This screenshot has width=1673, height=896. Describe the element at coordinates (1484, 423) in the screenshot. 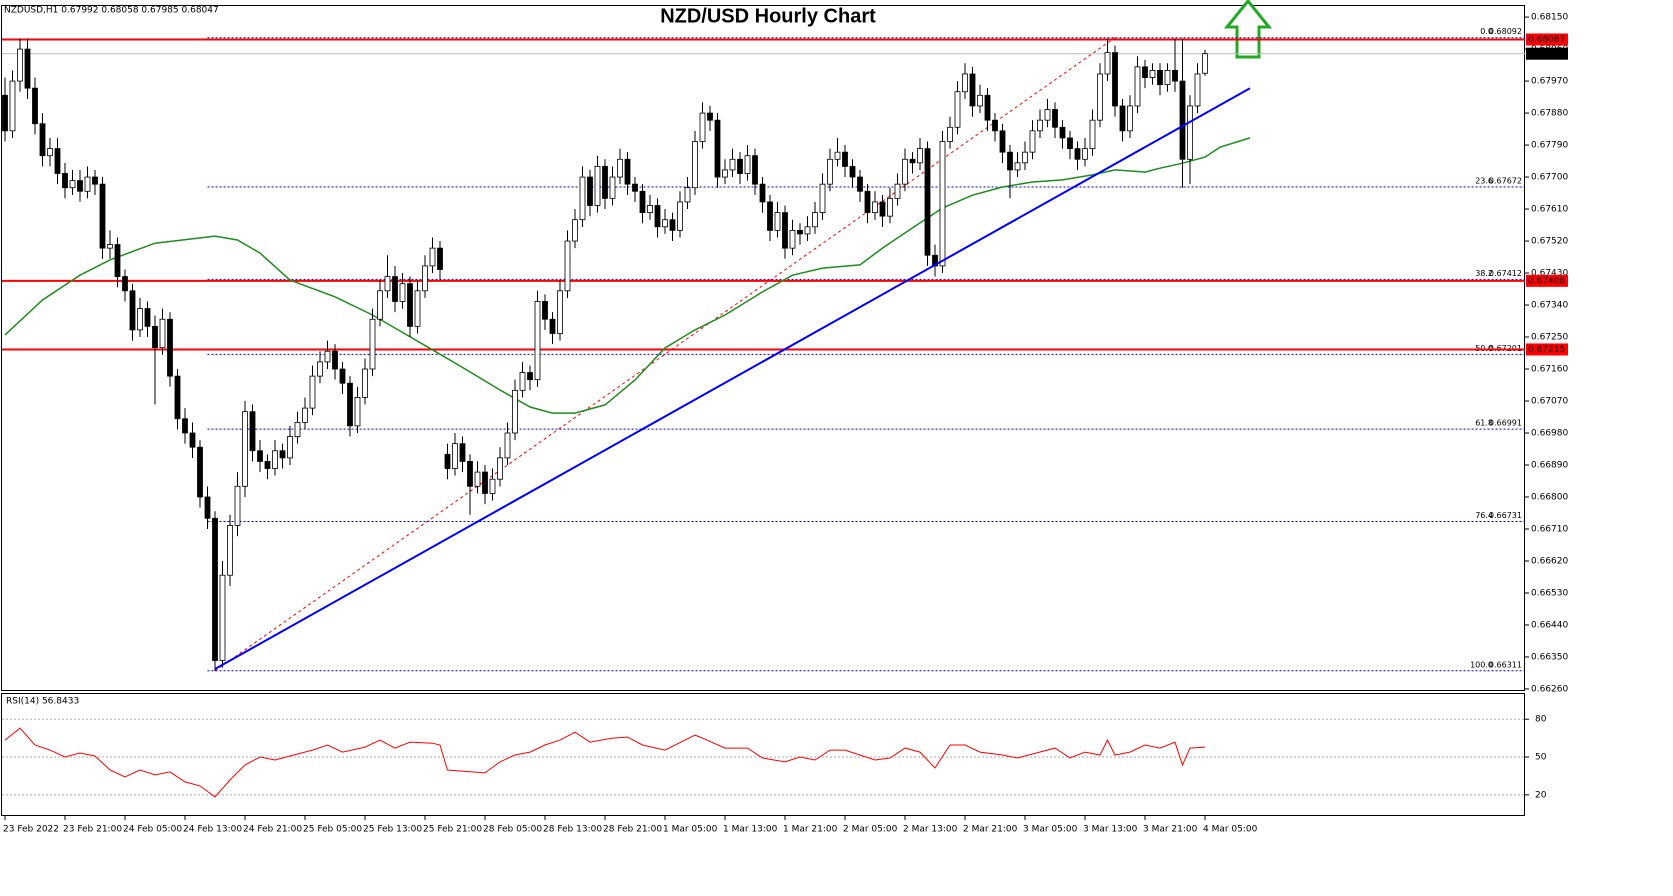

I see `fib-level-ratio: 61.8` at that location.